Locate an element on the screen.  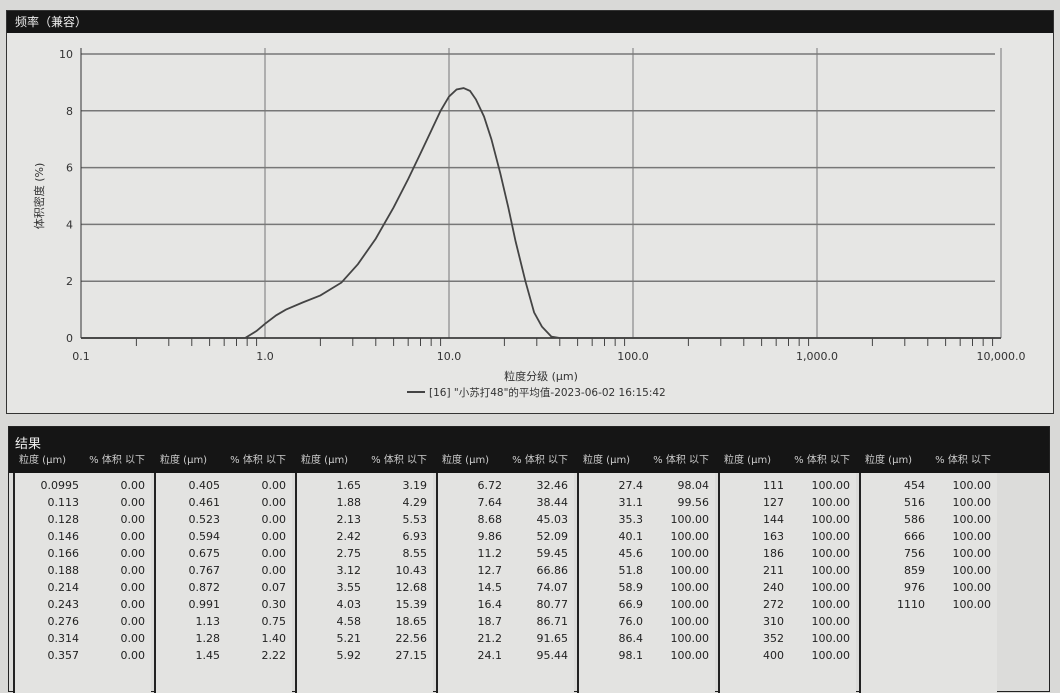
x-axis-label: 粒度分级 (μm) is located at coordinates (541, 376).